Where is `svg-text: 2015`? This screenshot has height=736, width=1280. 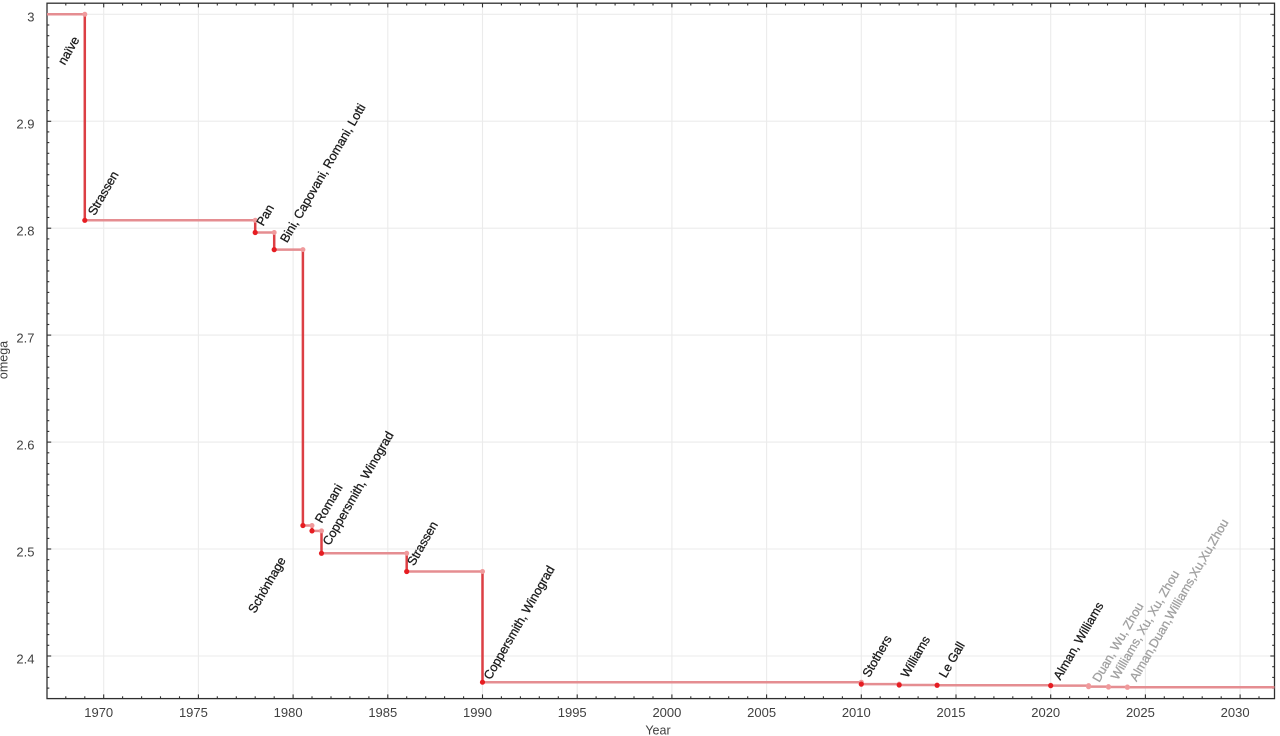 svg-text: 2015 is located at coordinates (951, 712).